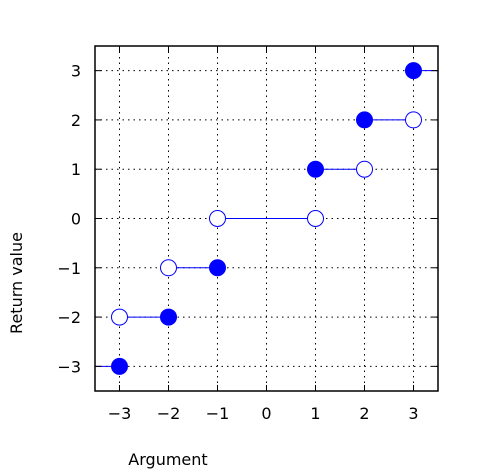 Image resolution: width=479 pixels, height=474 pixels. What do you see at coordinates (169, 413) in the screenshot?
I see `x-tick-label: −2` at bounding box center [169, 413].